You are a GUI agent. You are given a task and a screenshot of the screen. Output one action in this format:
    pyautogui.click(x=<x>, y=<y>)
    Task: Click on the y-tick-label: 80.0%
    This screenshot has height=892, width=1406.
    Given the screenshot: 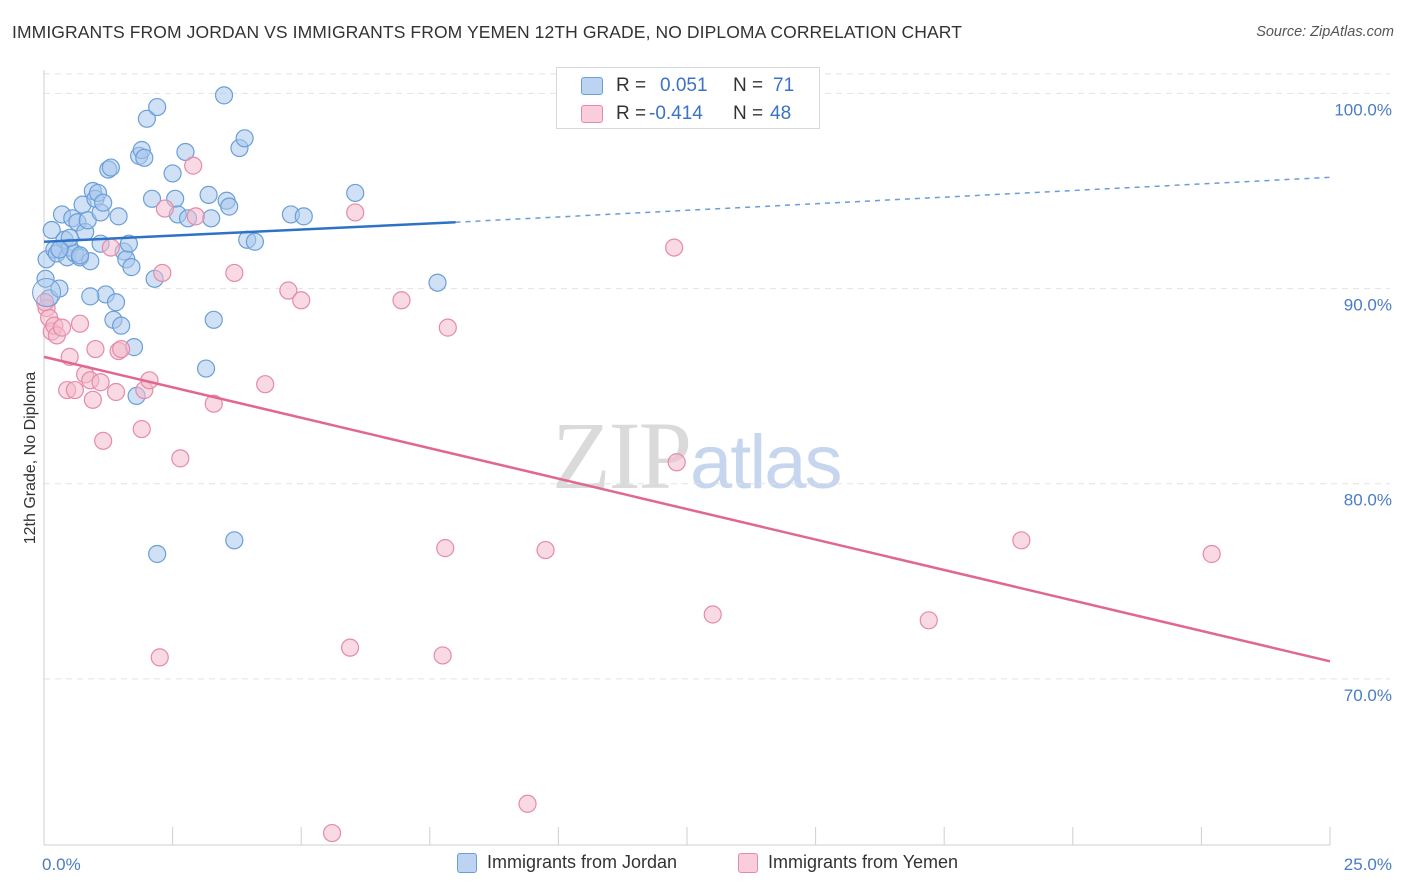 What is the action you would take?
    pyautogui.click(x=1368, y=500)
    